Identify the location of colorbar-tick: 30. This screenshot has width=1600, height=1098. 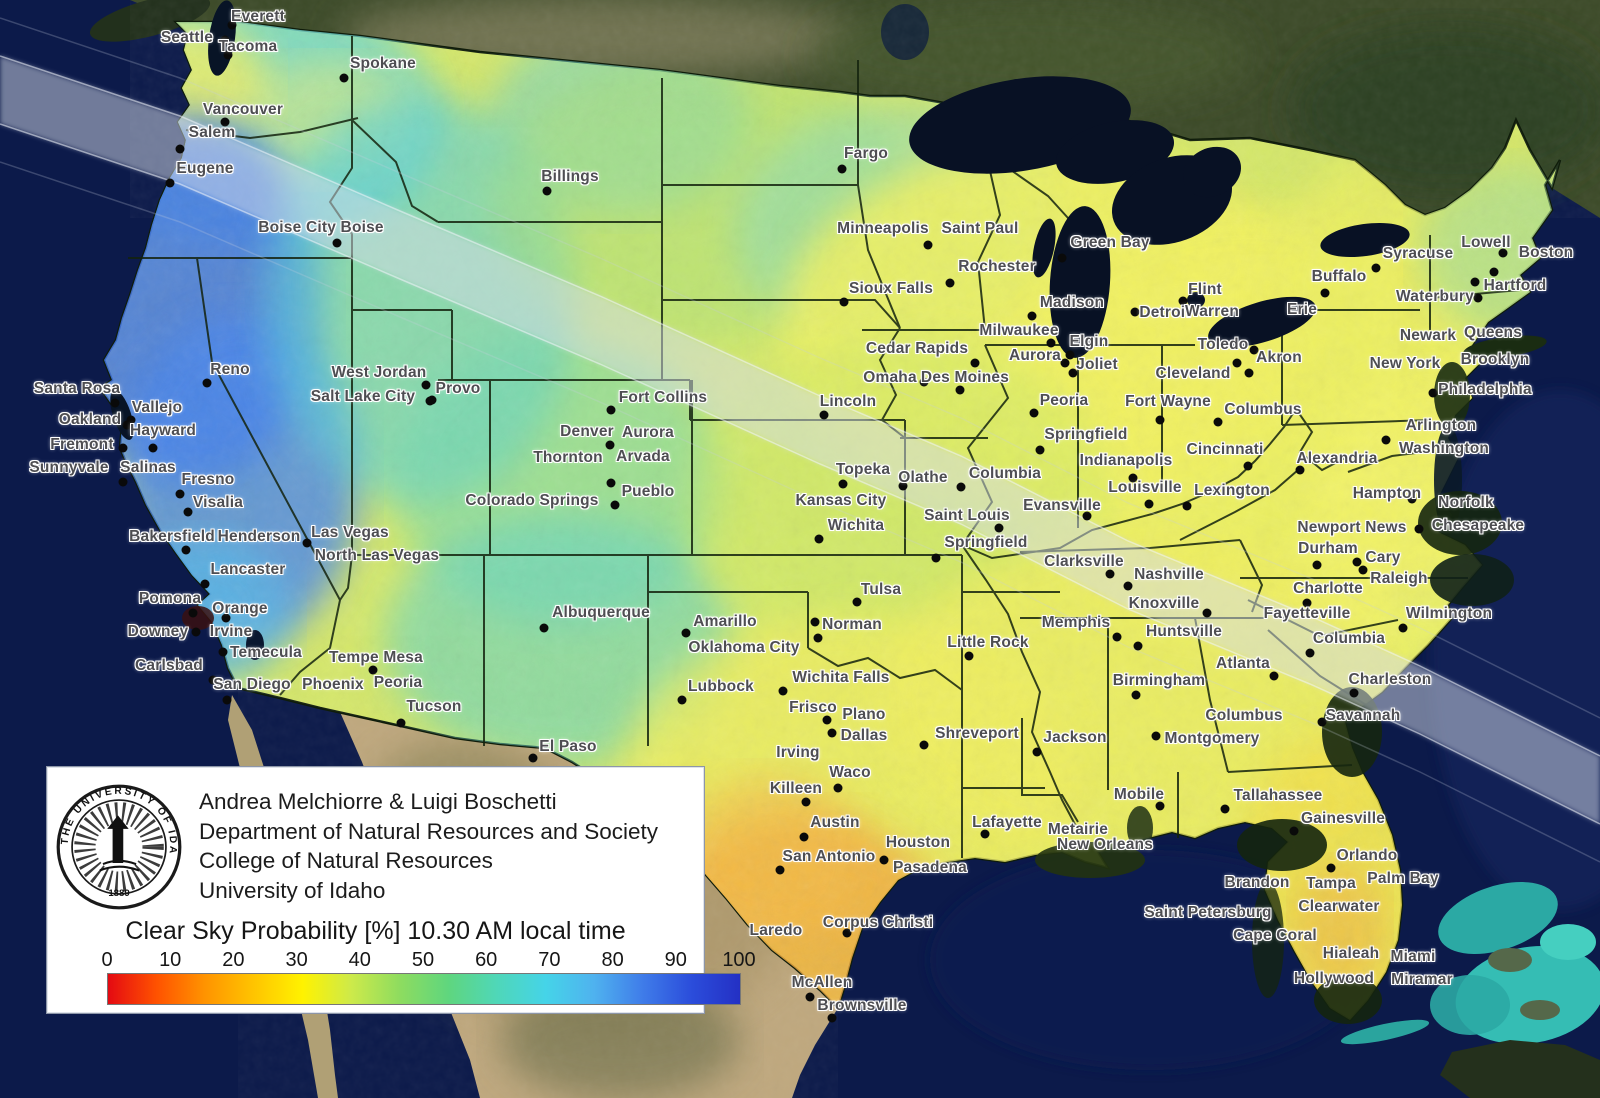
(296, 960).